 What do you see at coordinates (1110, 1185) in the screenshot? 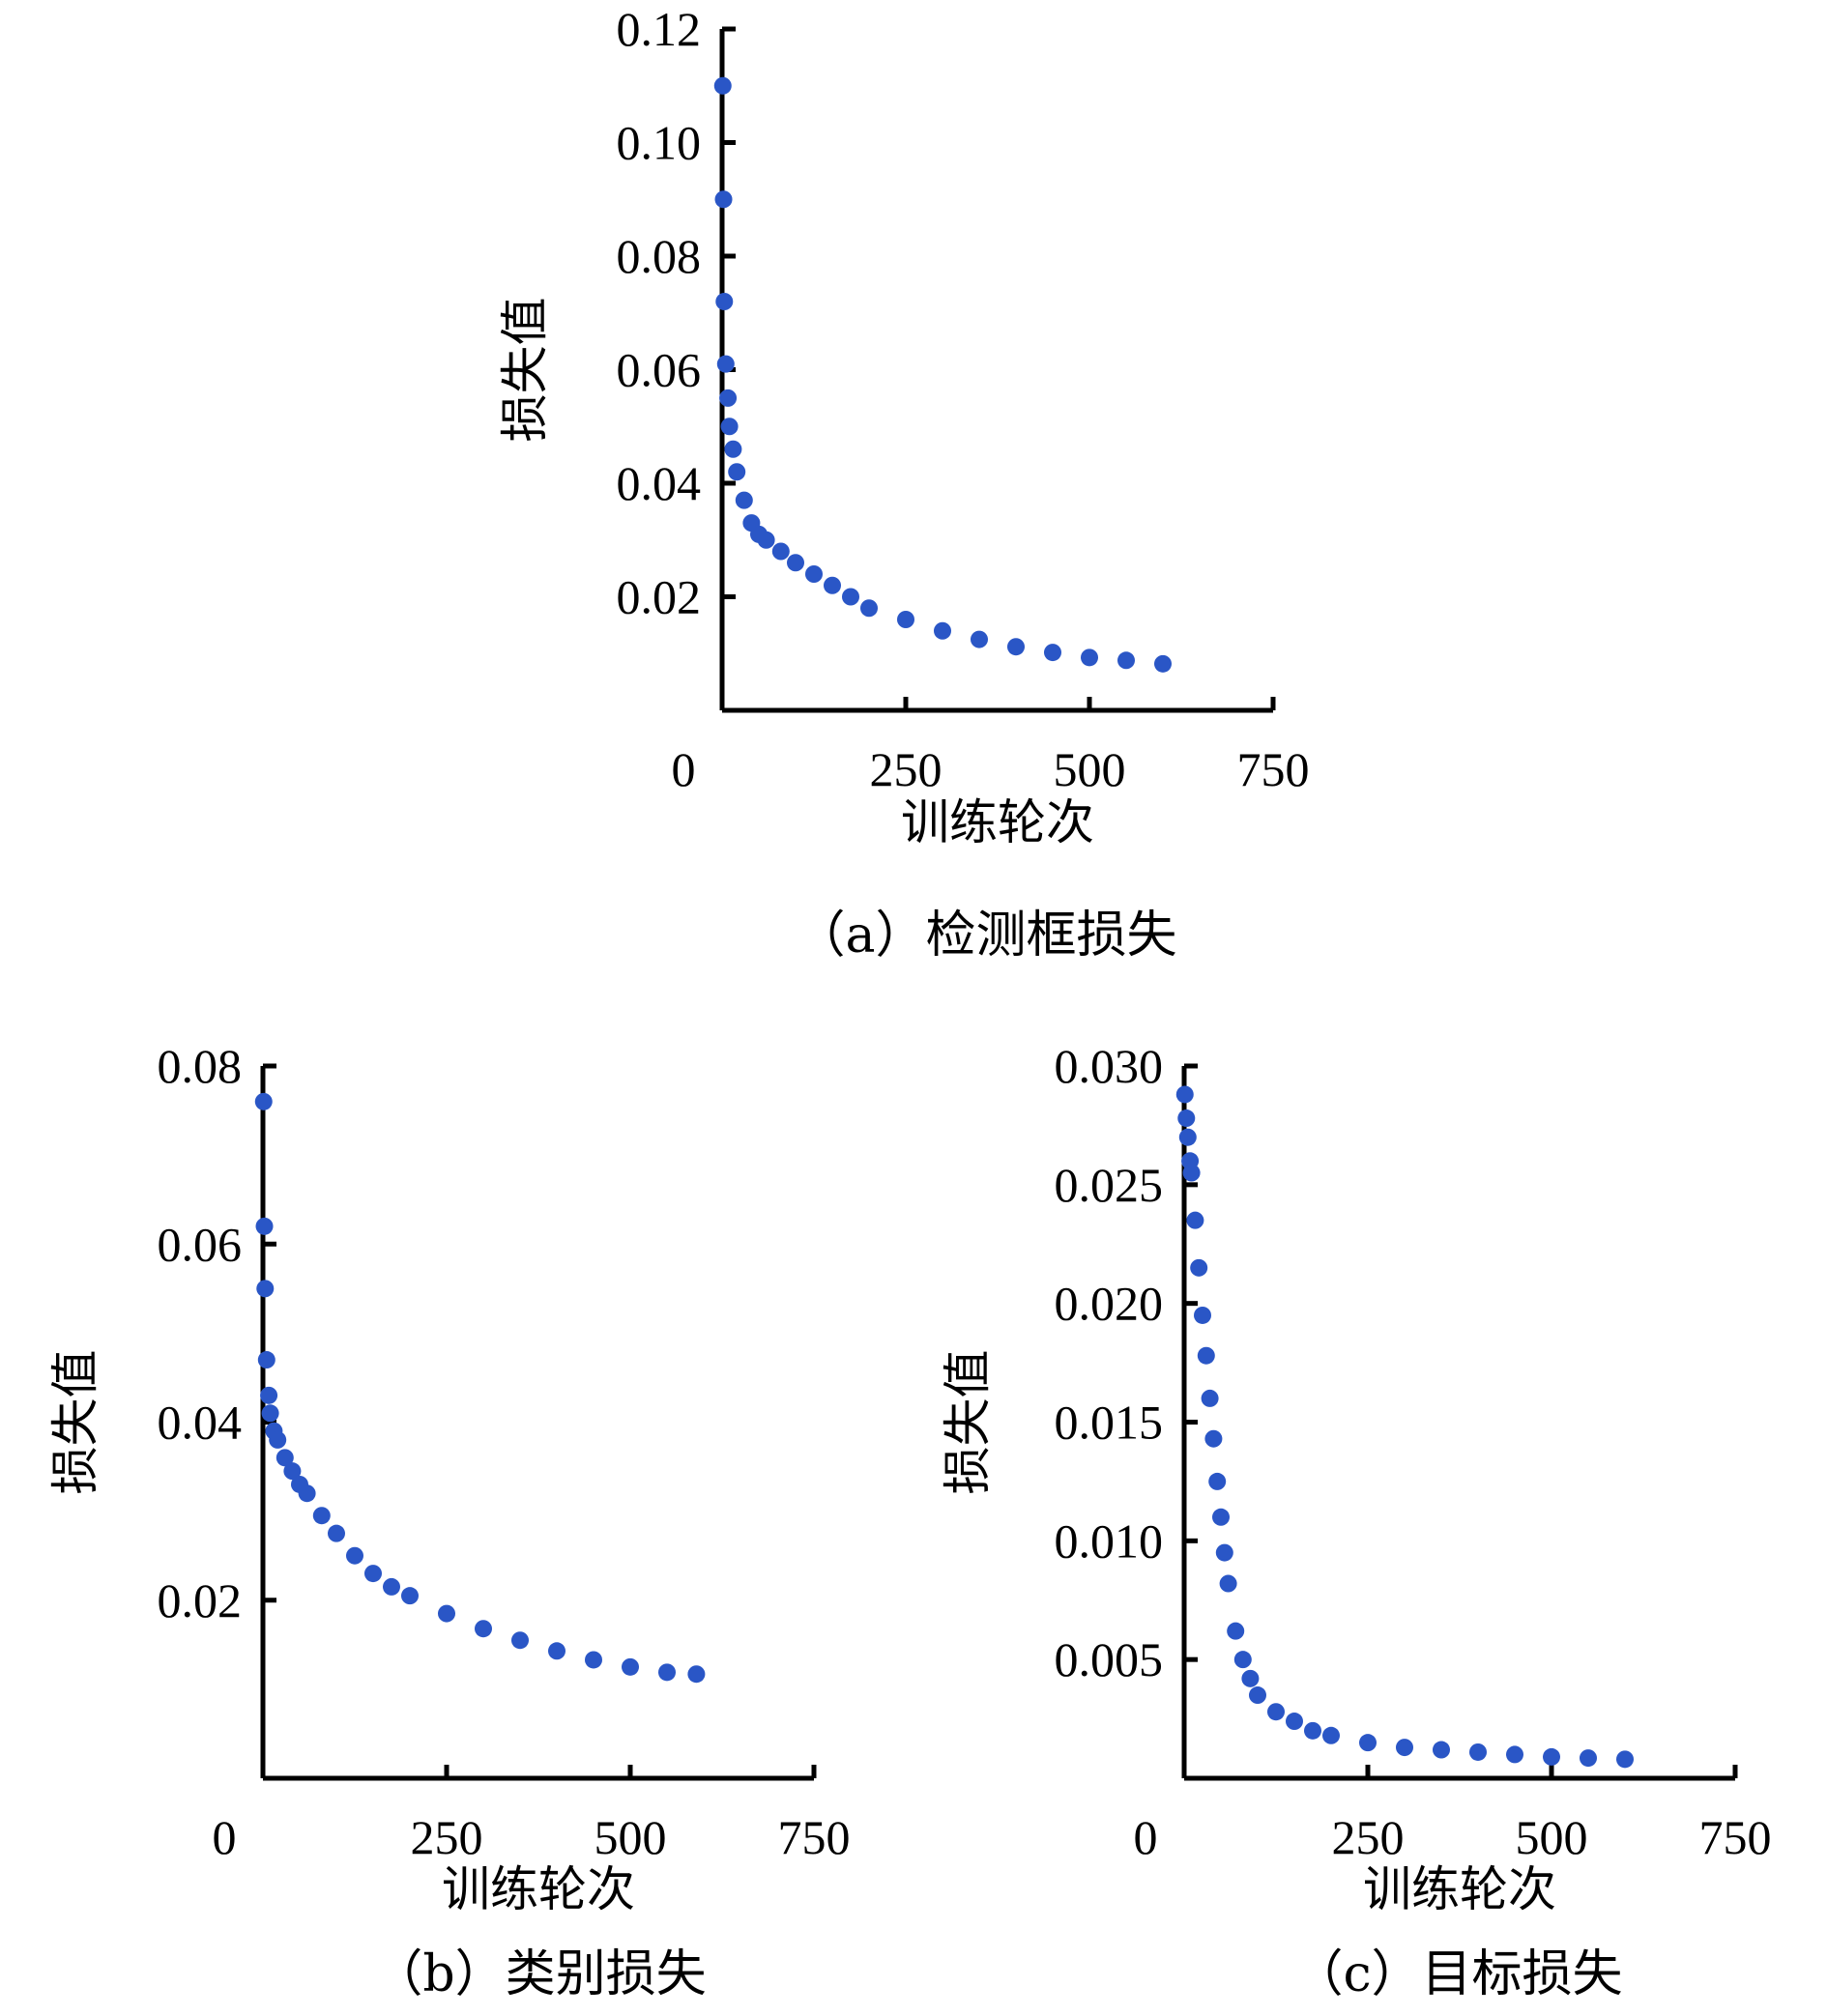
I see `y-tick-label: 0.025` at bounding box center [1110, 1185].